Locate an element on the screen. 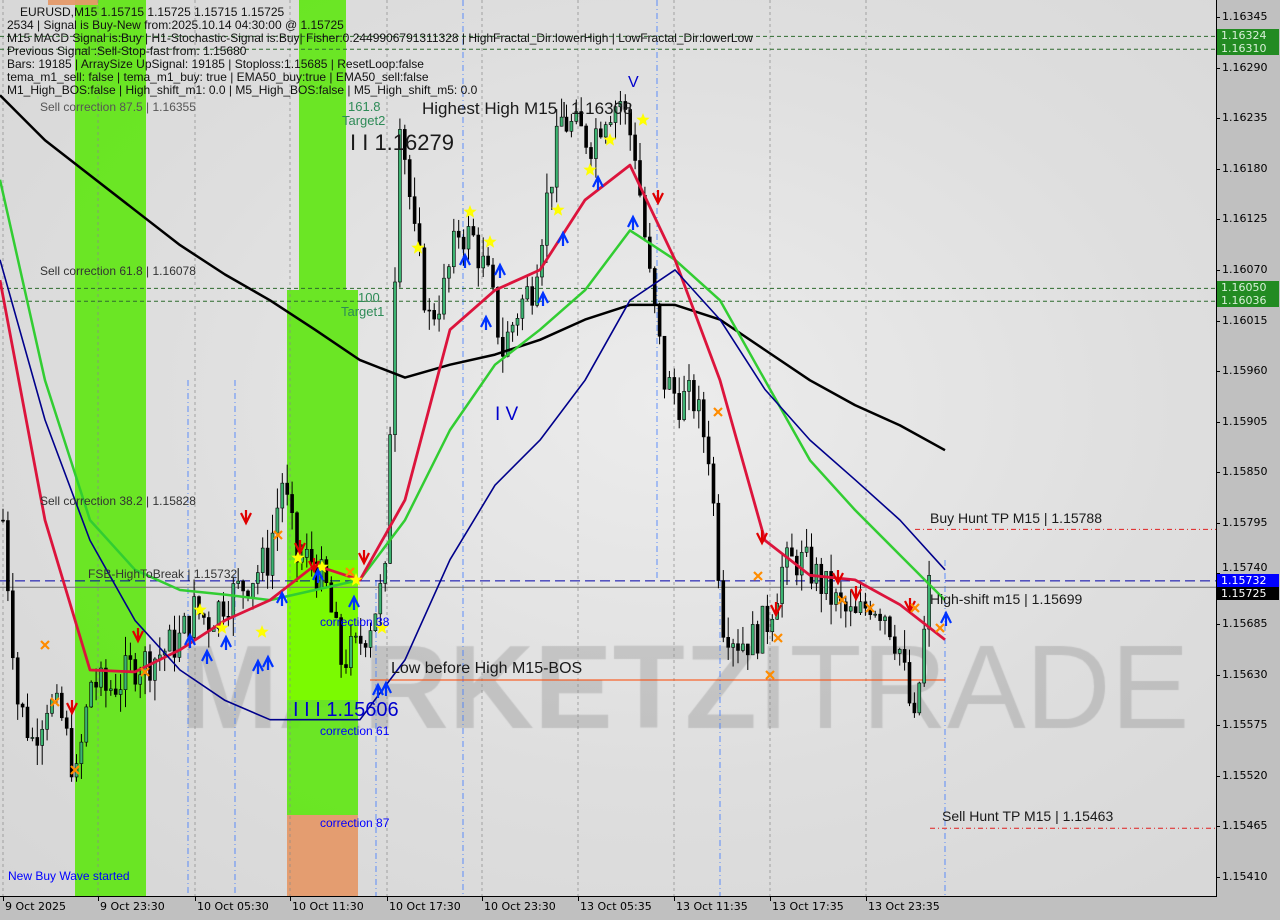  high-shift-label: High-shift m15 | 1.15699 is located at coordinates (1006, 599).